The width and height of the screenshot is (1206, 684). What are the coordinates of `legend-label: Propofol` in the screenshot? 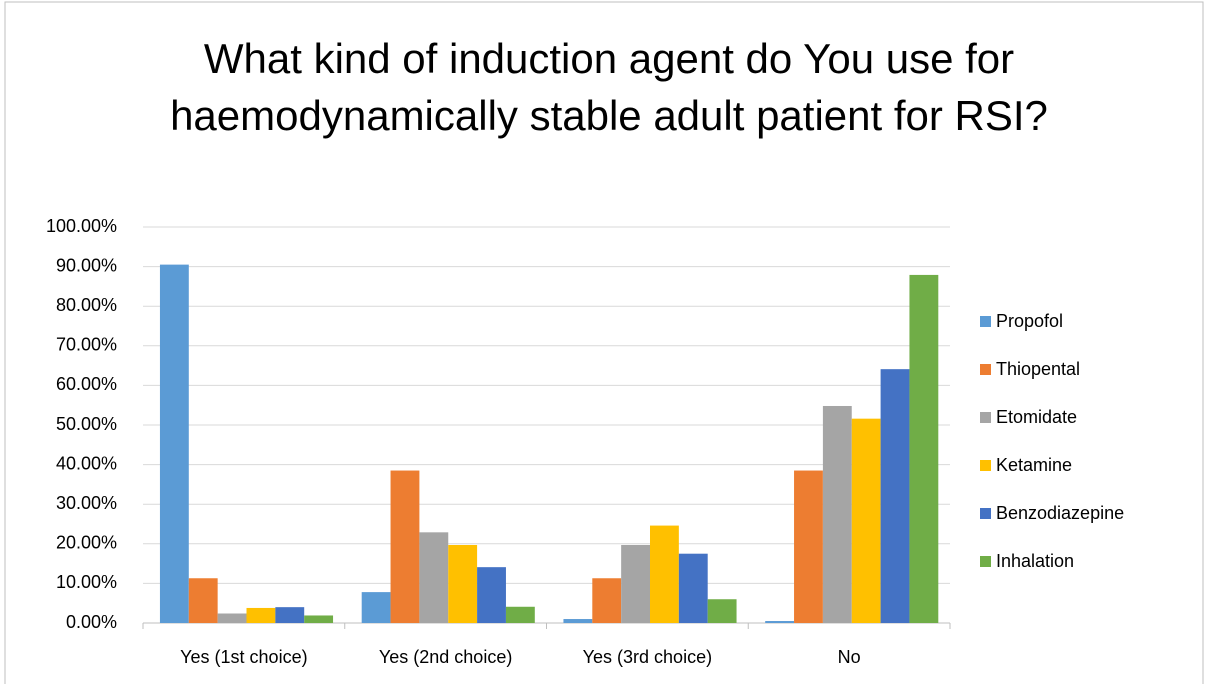 It's located at (1029, 321).